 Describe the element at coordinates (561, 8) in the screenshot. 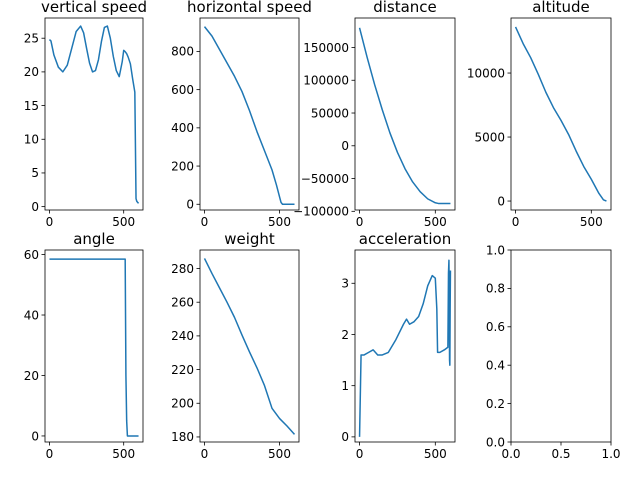

I see `subplot-title: altitude` at that location.